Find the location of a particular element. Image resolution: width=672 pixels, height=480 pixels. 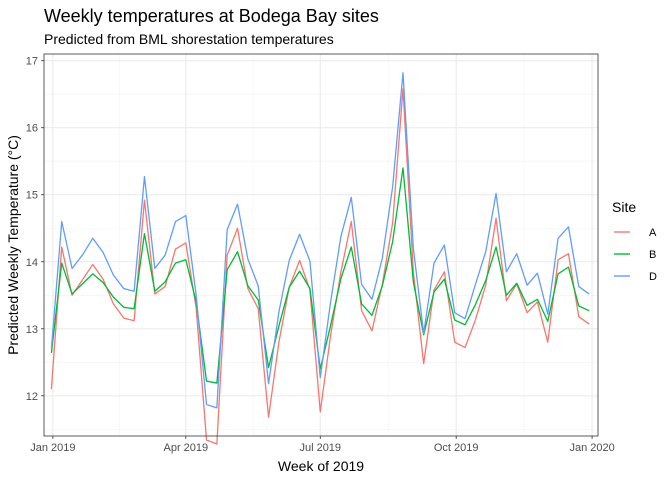

legend-title: Site is located at coordinates (624, 207).